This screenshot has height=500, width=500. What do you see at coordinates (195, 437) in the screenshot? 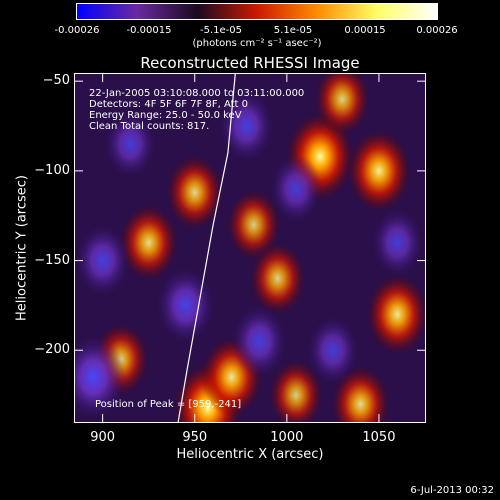
I see `x-tick-label: 950` at bounding box center [195, 437].